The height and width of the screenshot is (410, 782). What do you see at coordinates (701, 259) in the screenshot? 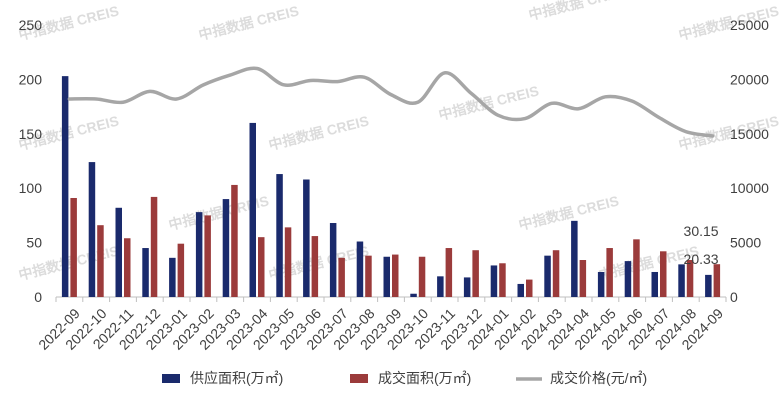
I see `data-label-supply: 20.33` at bounding box center [701, 259].